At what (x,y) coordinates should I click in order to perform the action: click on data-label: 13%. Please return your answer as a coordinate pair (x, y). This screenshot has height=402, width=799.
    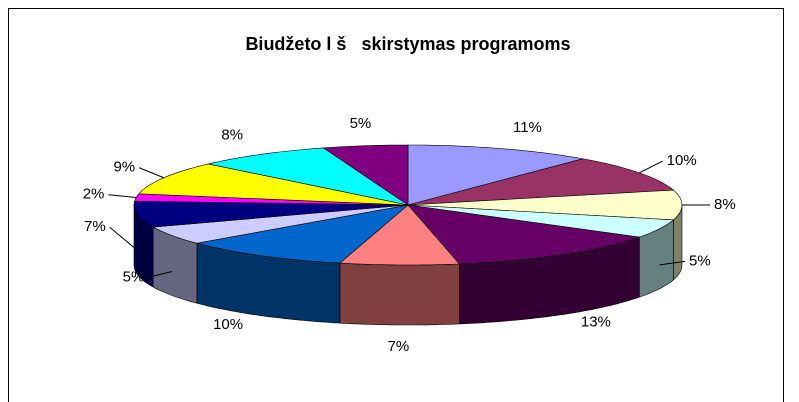
    Looking at the image, I should click on (596, 321).